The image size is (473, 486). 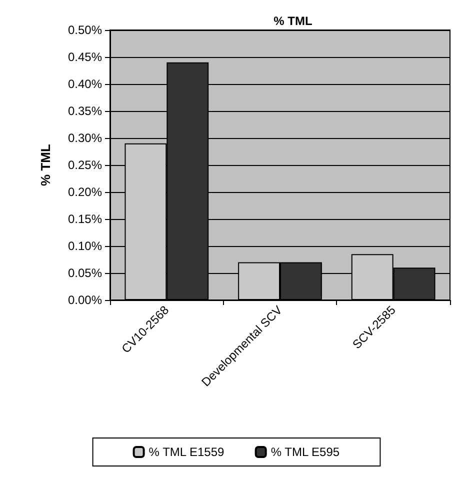 What do you see at coordinates (85, 246) in the screenshot?
I see `y-tick-label: 0.10%` at bounding box center [85, 246].